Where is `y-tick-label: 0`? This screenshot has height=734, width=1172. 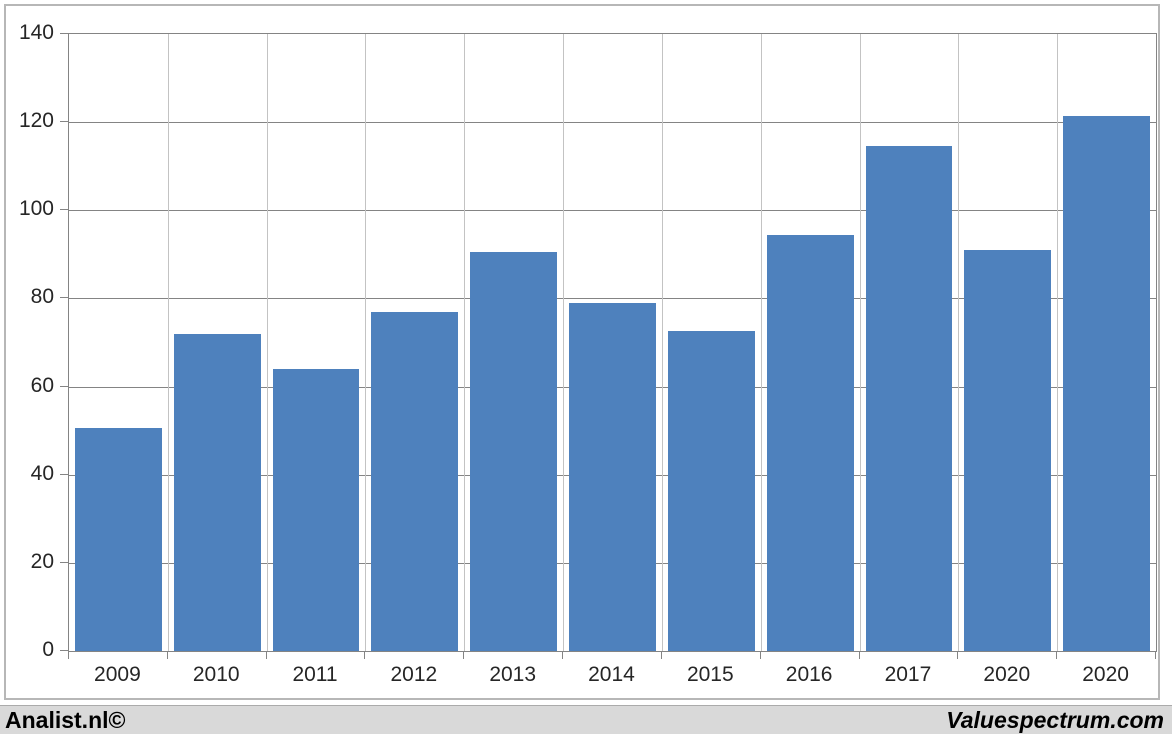
y-tick-label: 0 is located at coordinates (48, 649).